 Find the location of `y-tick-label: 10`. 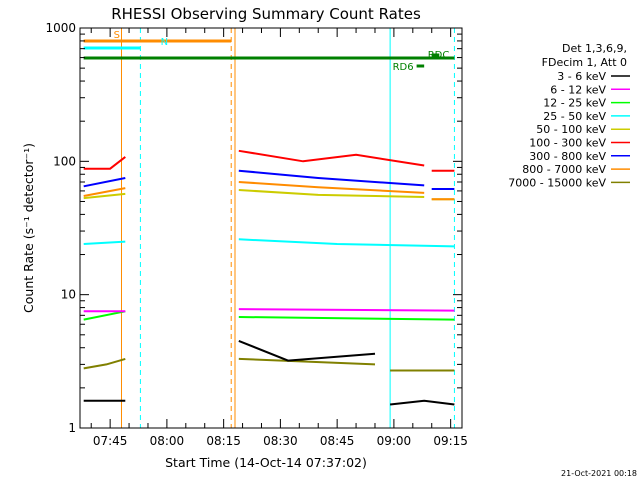

y-tick-label: 10 is located at coordinates (68, 295).